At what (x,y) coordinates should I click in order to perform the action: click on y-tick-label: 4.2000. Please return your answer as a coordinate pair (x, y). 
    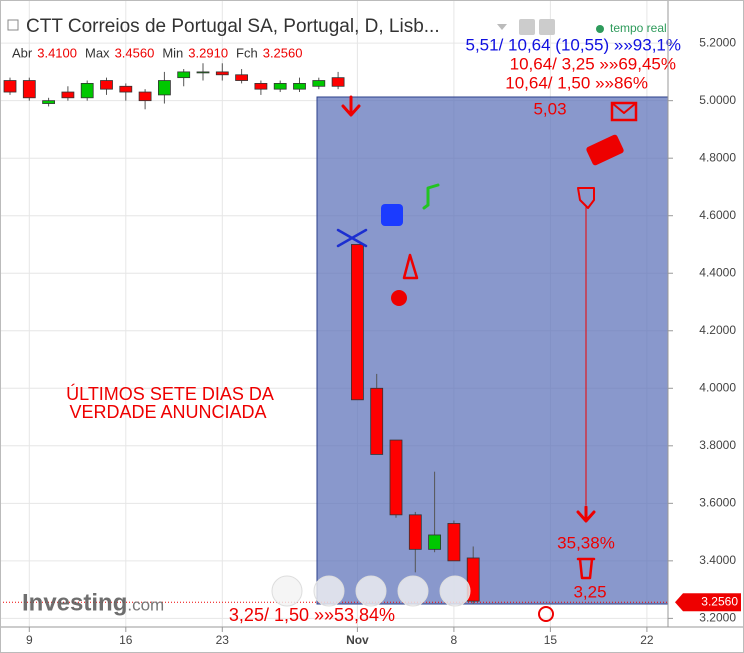
    Looking at the image, I should click on (717, 330).